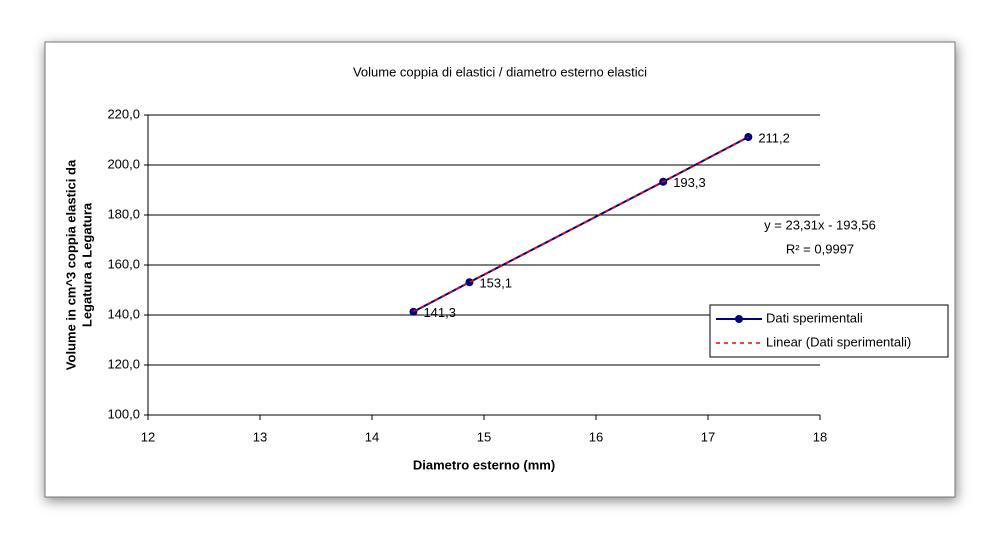 The image size is (1000, 550). Describe the element at coordinates (123, 263) in the screenshot. I see `y-tick-label: 160,0` at that location.